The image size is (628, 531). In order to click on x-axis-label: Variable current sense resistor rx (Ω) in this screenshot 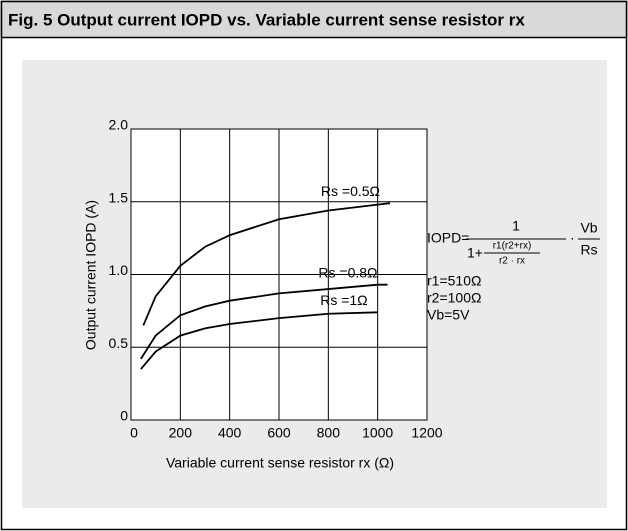, I will do `click(280, 463)`.